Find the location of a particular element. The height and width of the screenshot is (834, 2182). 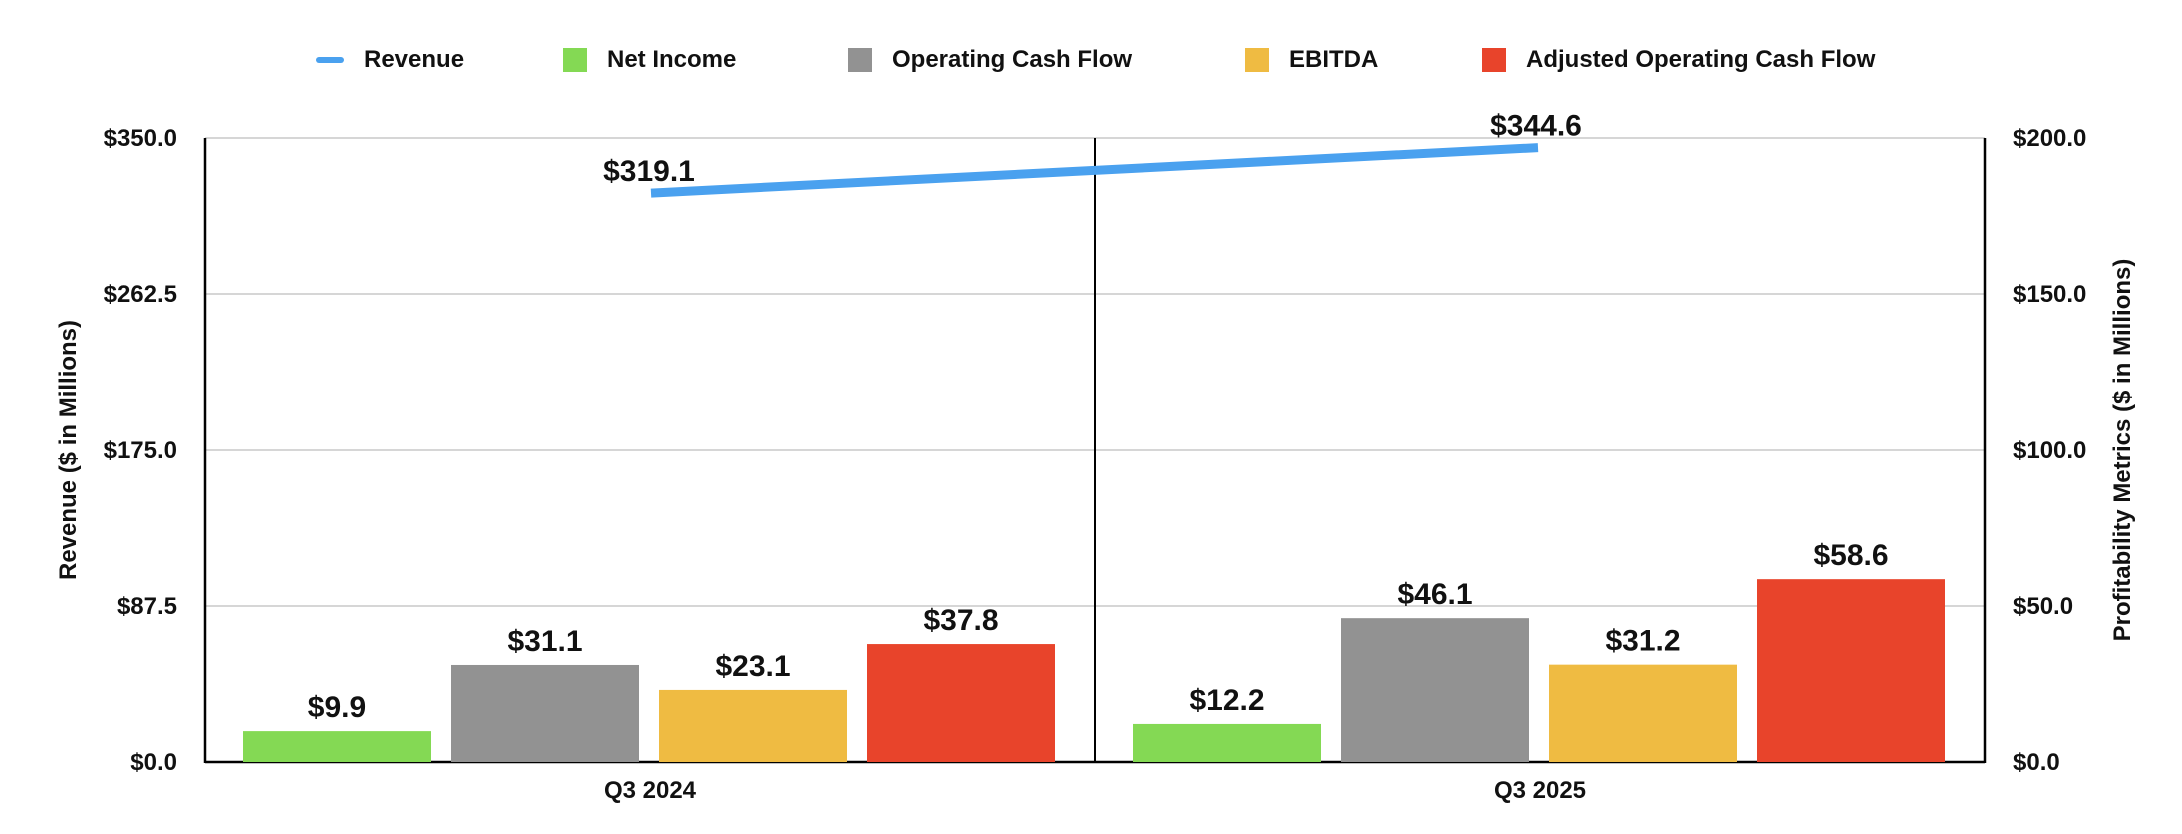

revenue-line is located at coordinates (1094, 170).